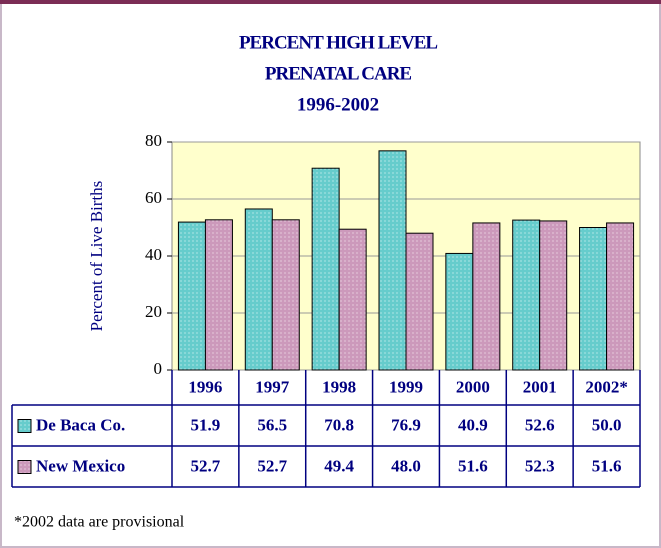 This screenshot has height=548, width=661. Describe the element at coordinates (606, 386) in the screenshot. I see `x-tick-label: 2002*` at that location.